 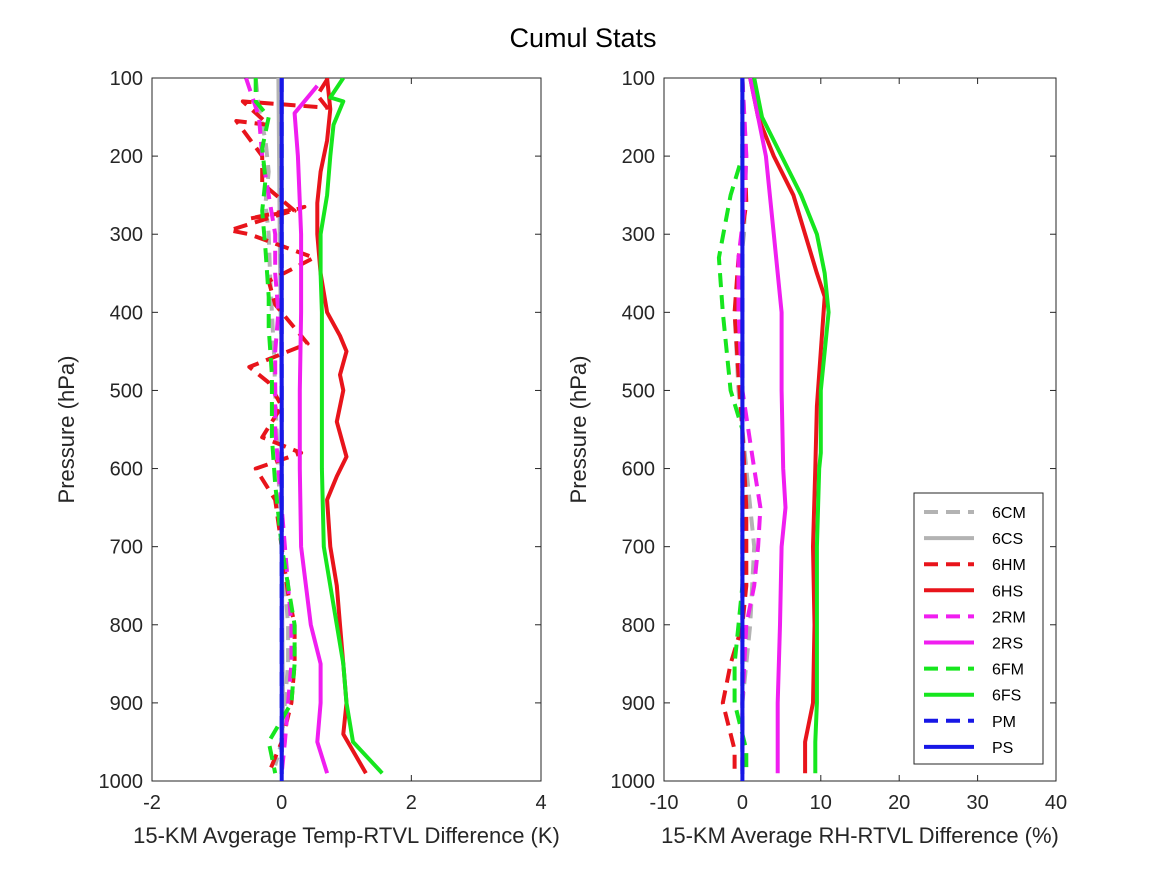 I want to click on x-tick-label: 40, so click(x=1056, y=803).